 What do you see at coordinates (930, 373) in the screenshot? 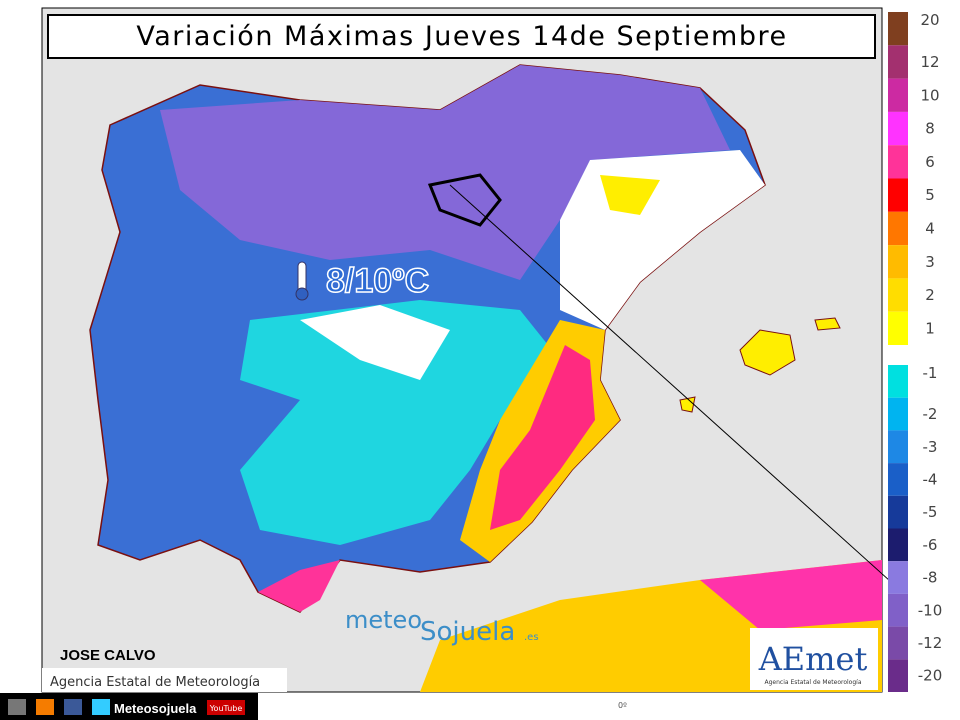
I see `legend-label: -1` at bounding box center [930, 373].